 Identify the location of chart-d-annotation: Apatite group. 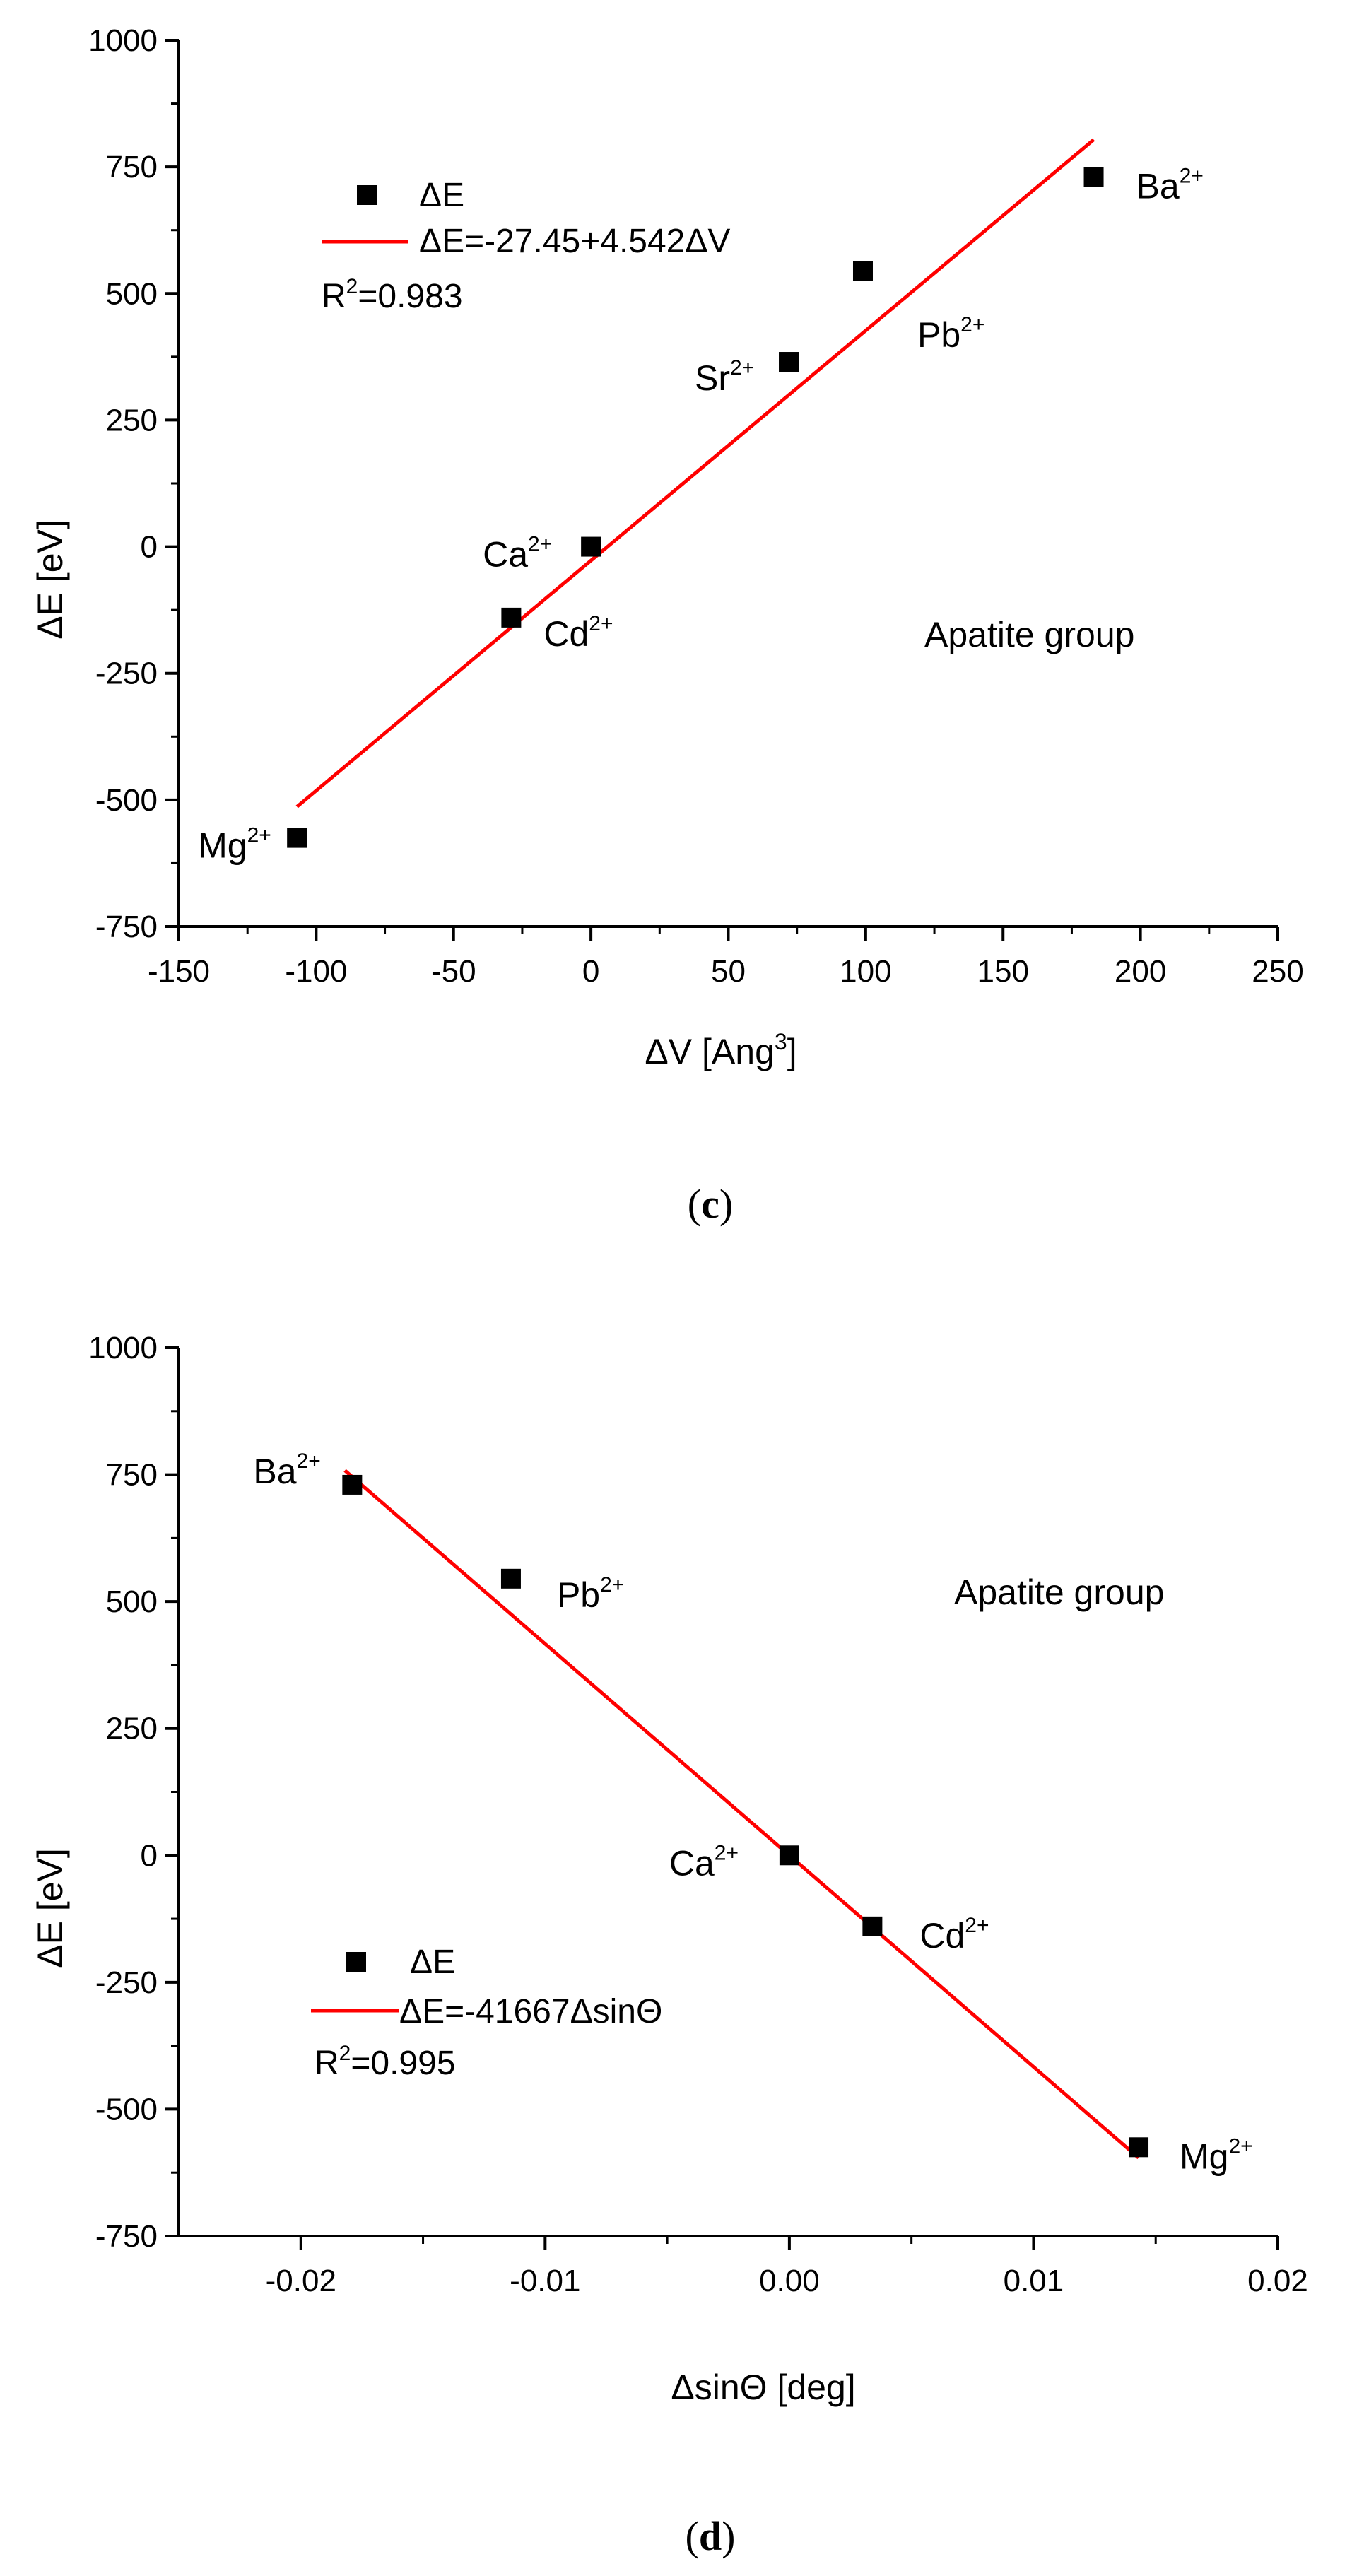
(1059, 1592).